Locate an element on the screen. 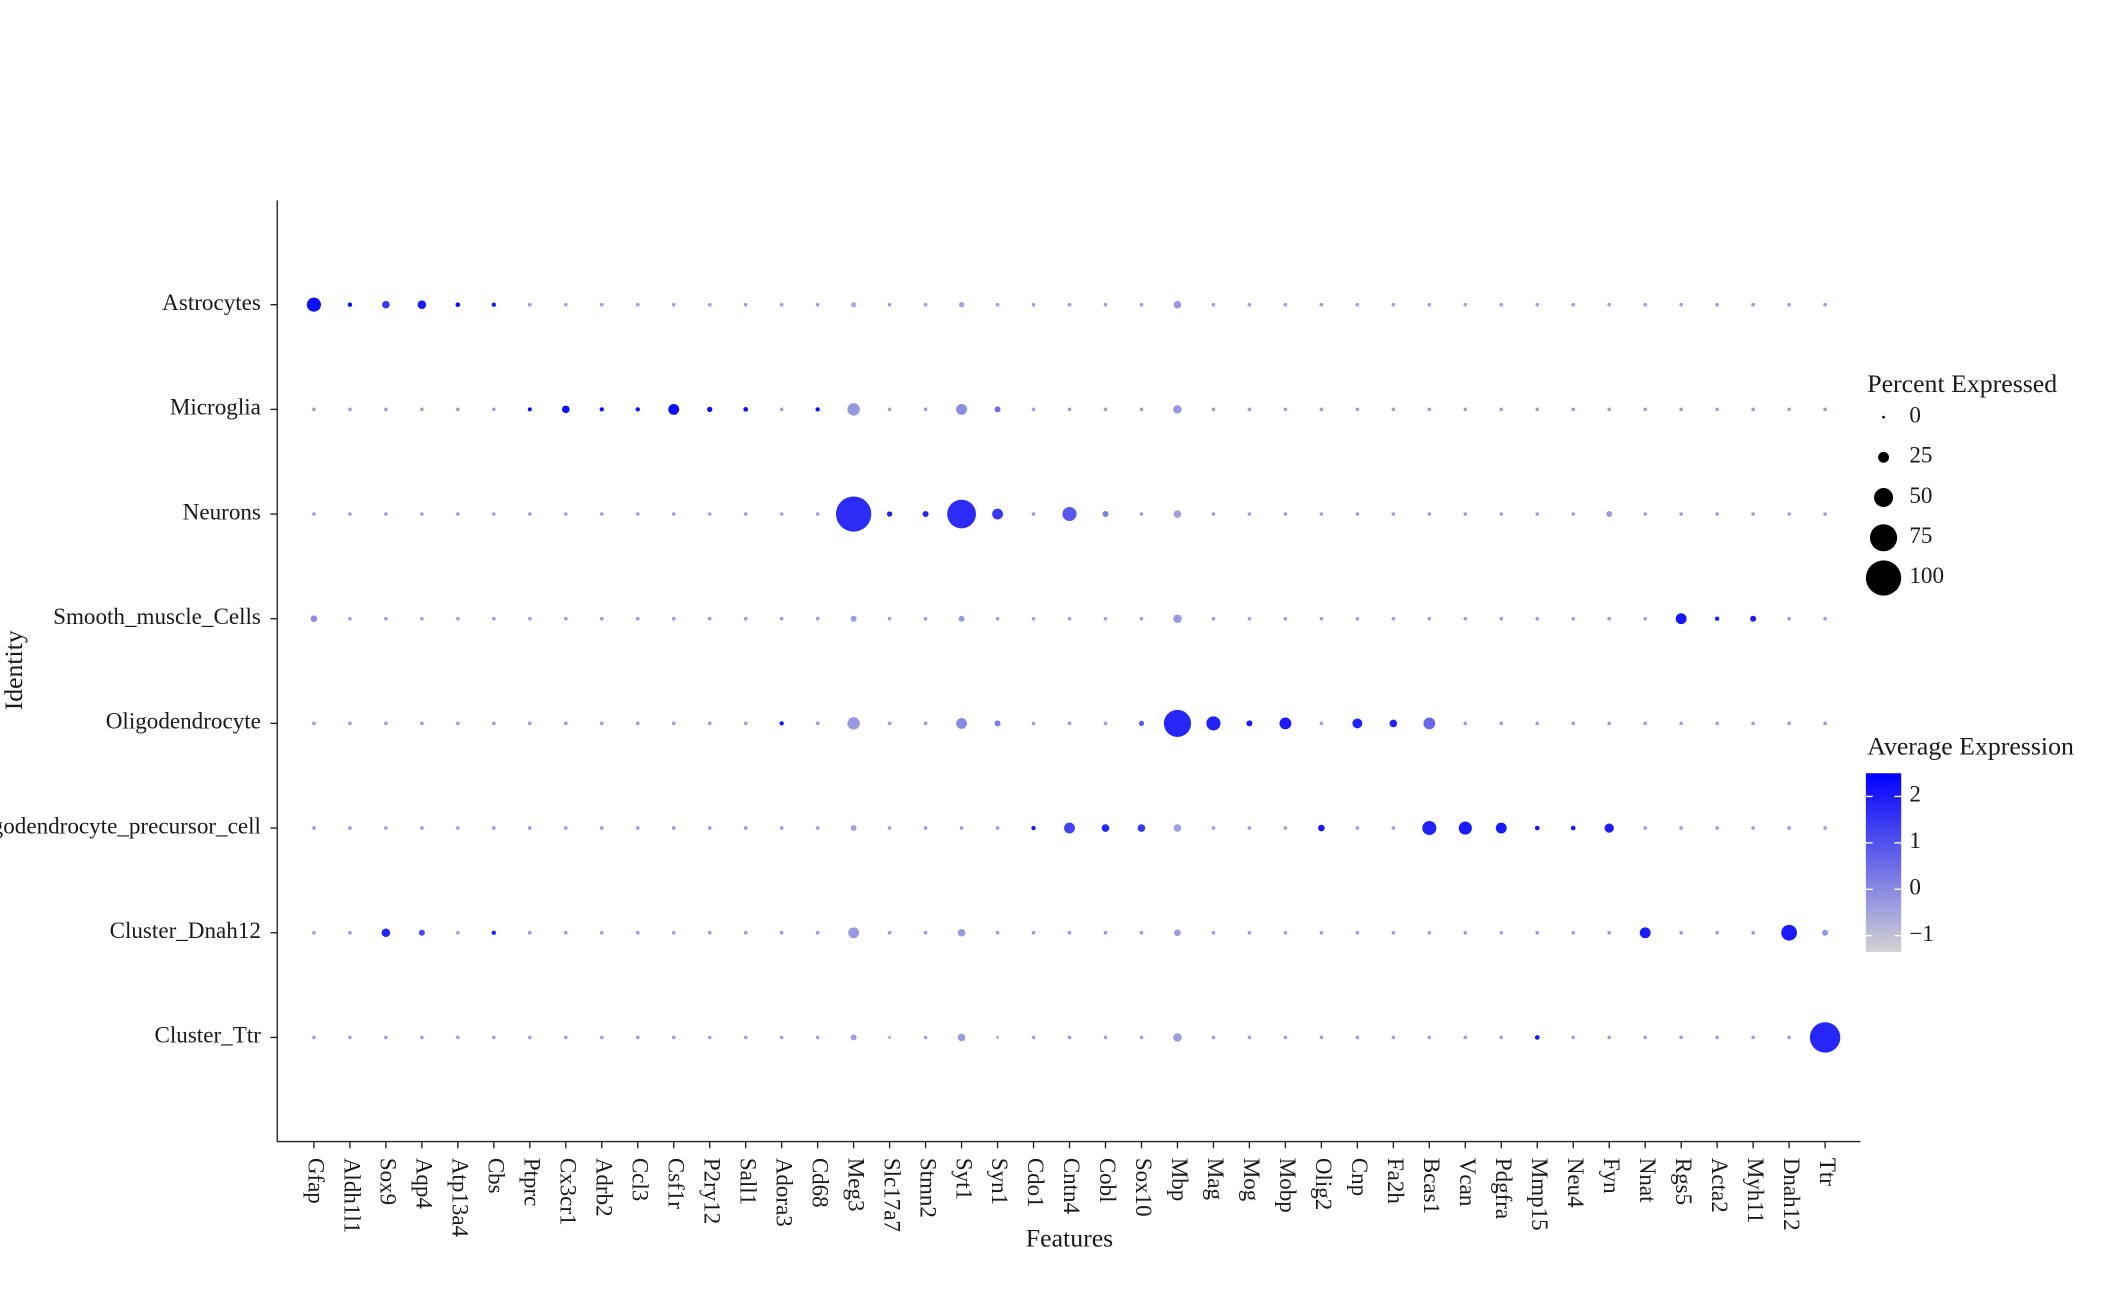 Image resolution: width=2120 pixels, height=1300 pixels. x-tick-label: Syn1 is located at coordinates (1000, 1181).